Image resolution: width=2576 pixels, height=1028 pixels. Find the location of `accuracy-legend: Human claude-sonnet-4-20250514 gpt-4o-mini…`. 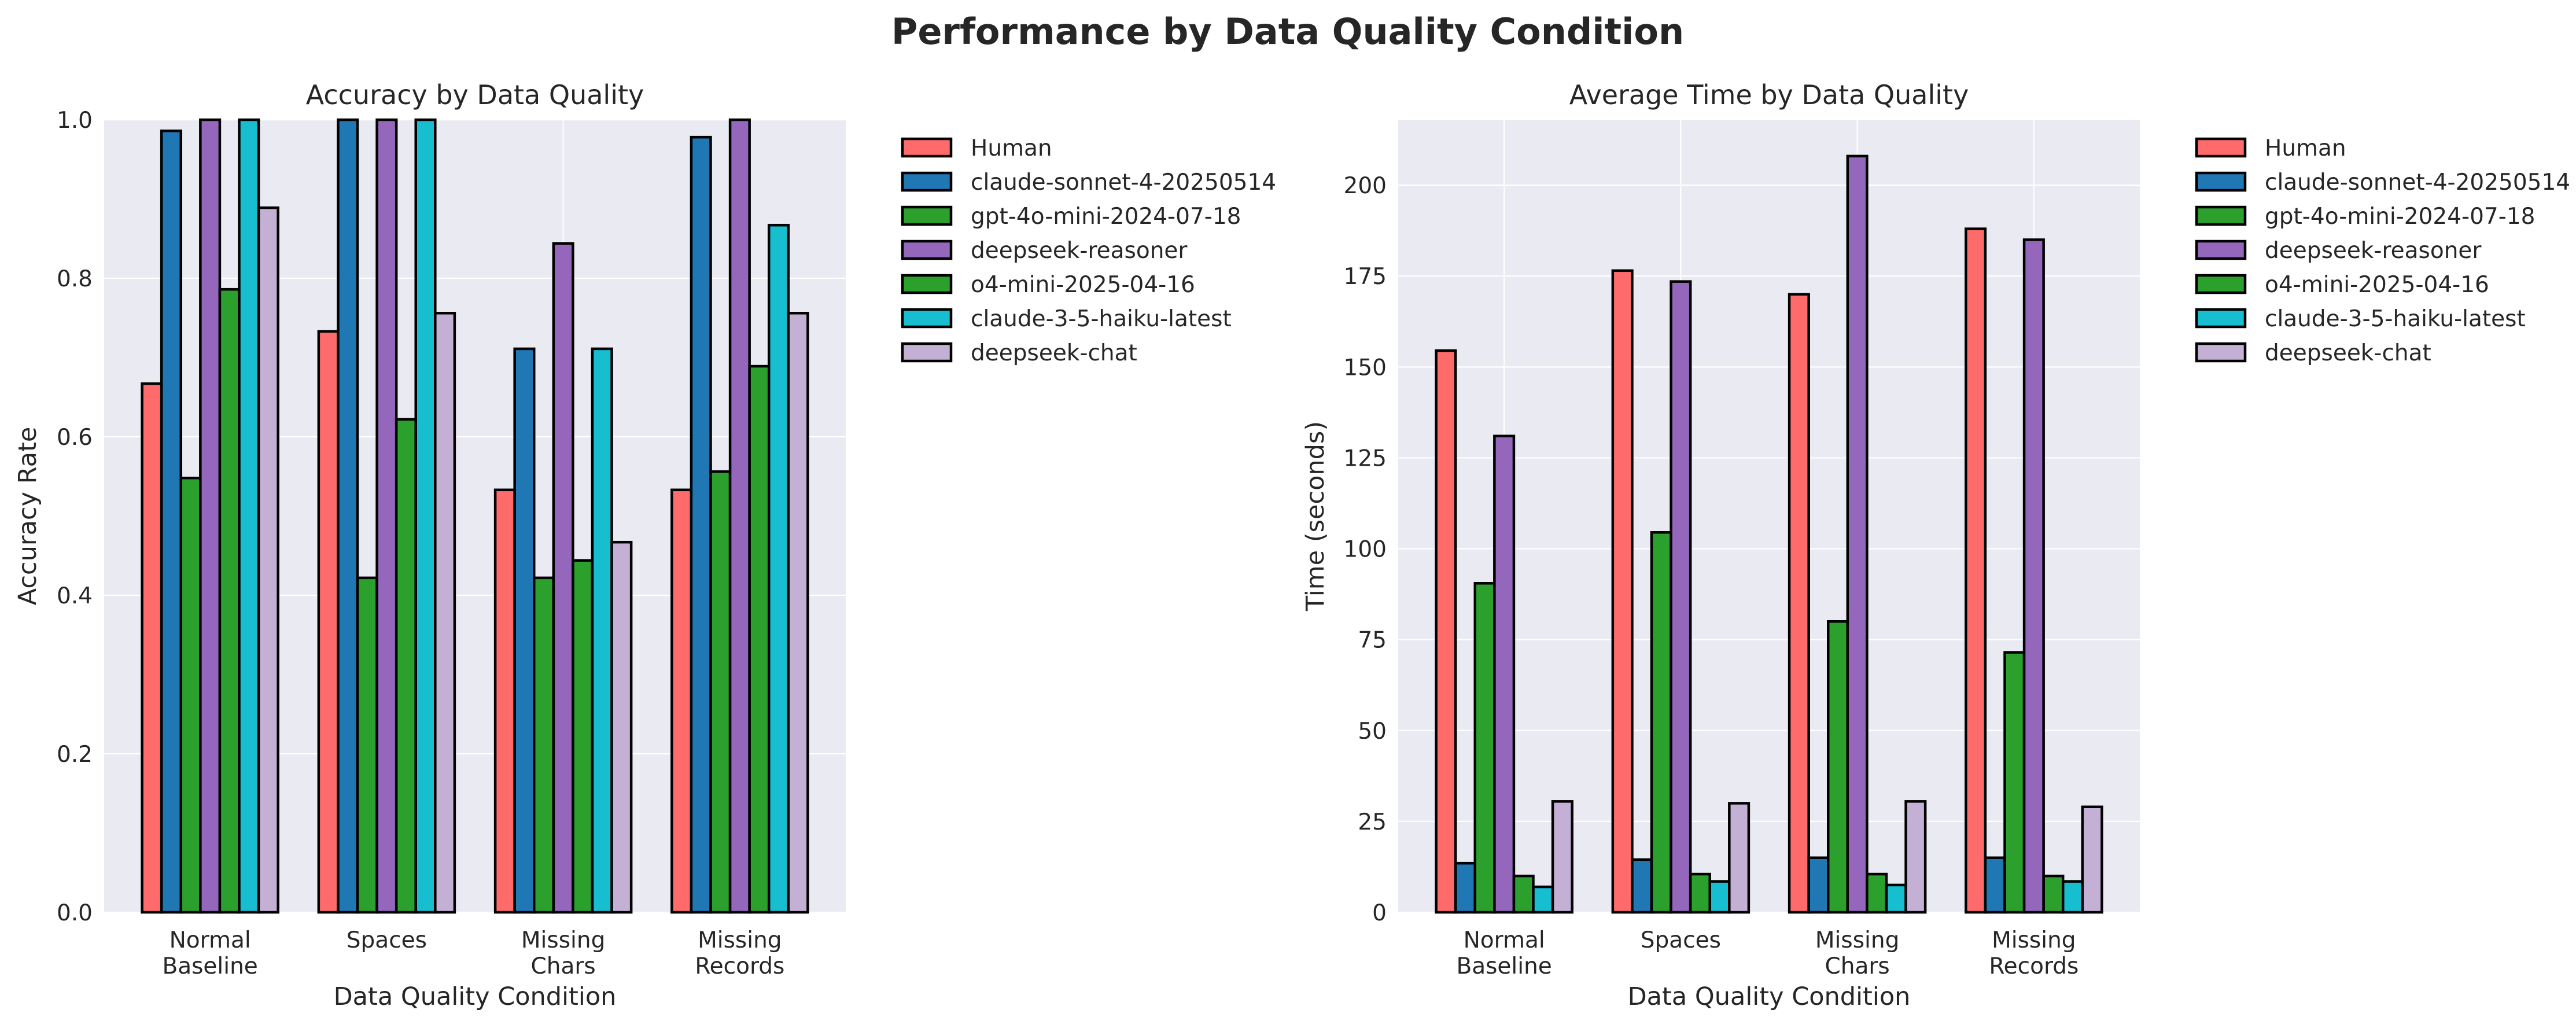

accuracy-legend: Human claude-sonnet-4-20250514 gpt-4o-mini… is located at coordinates (1088, 250).